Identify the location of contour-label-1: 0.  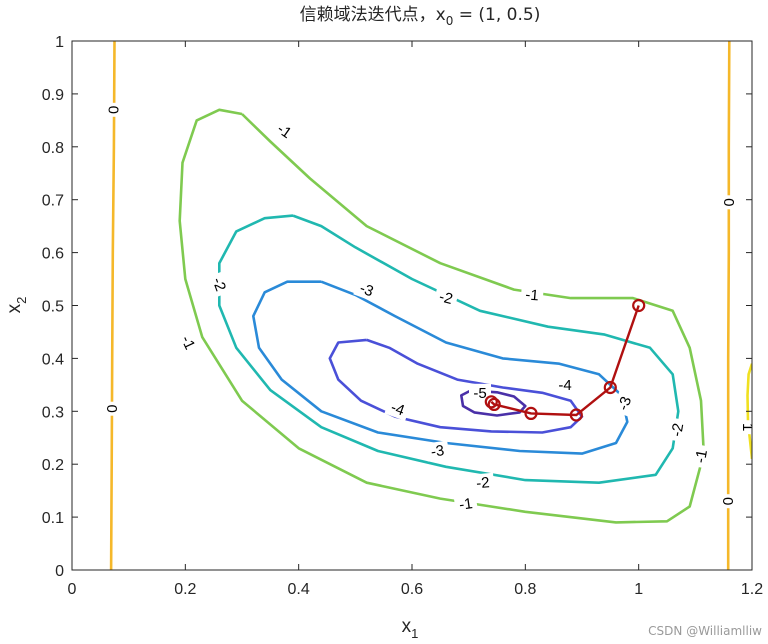
(112, 408).